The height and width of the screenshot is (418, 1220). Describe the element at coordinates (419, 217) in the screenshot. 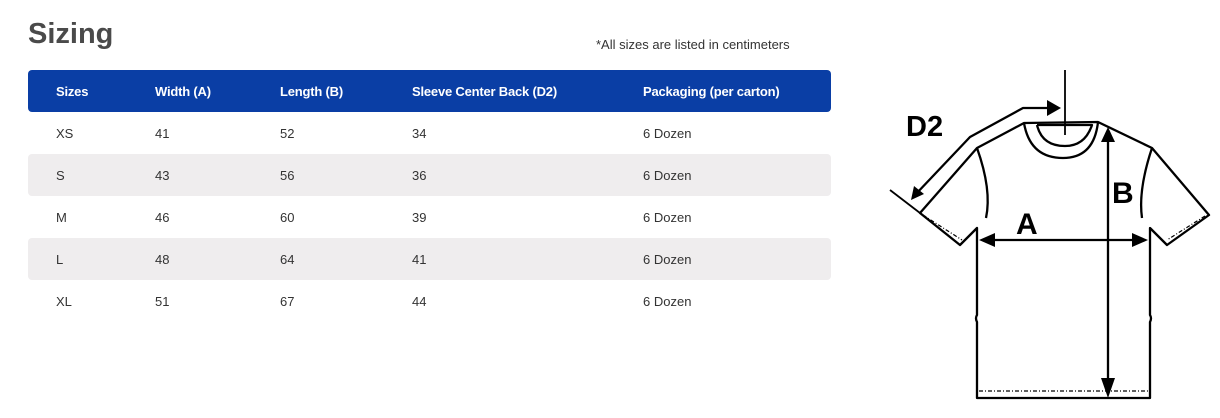

I see `table-cell: 39` at that location.